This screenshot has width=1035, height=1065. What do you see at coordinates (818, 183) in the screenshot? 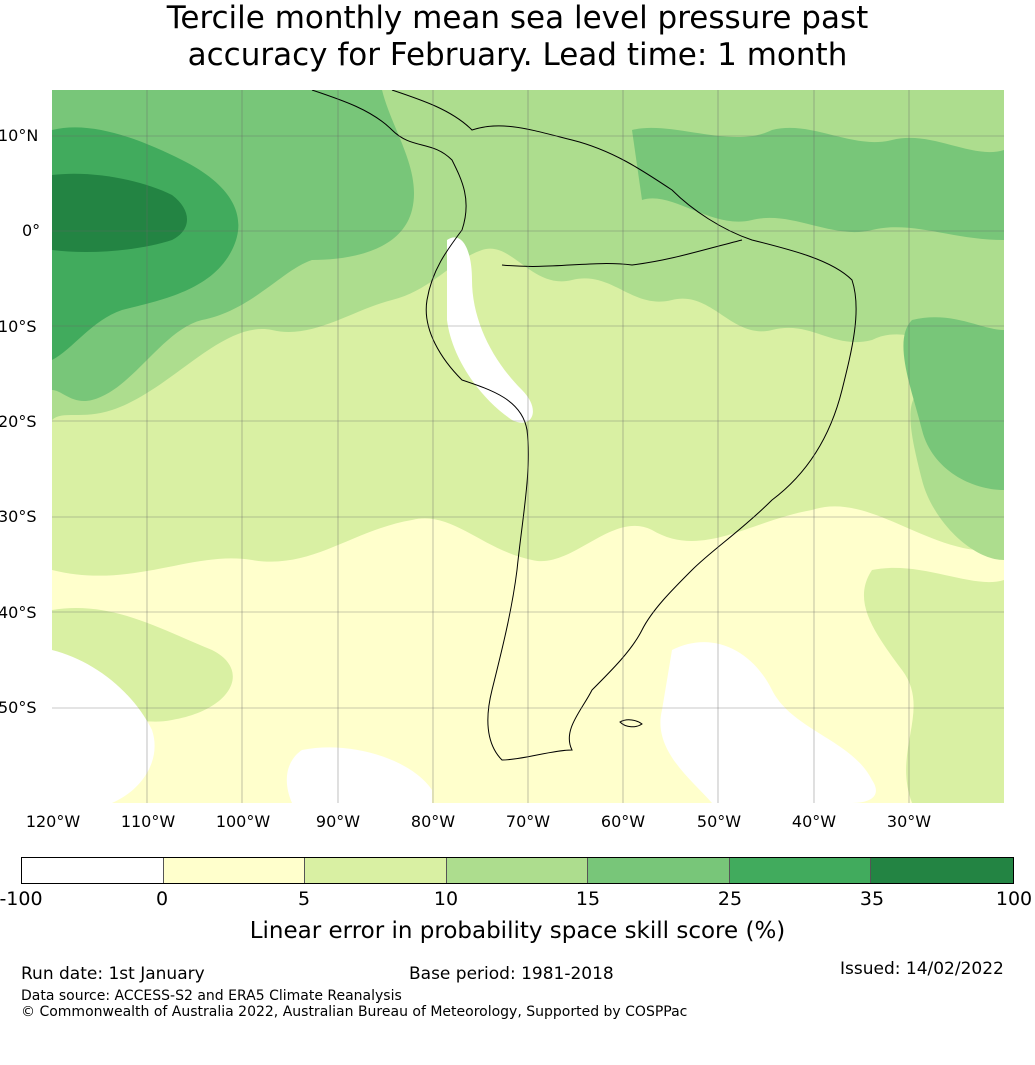
I see `field-15-25-north` at bounding box center [818, 183].